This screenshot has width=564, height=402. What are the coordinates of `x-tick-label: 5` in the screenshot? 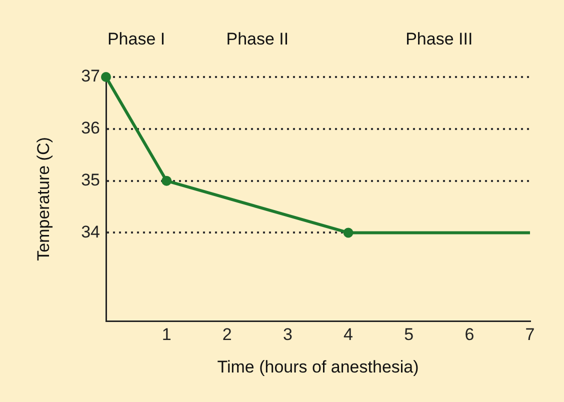 It's located at (409, 334).